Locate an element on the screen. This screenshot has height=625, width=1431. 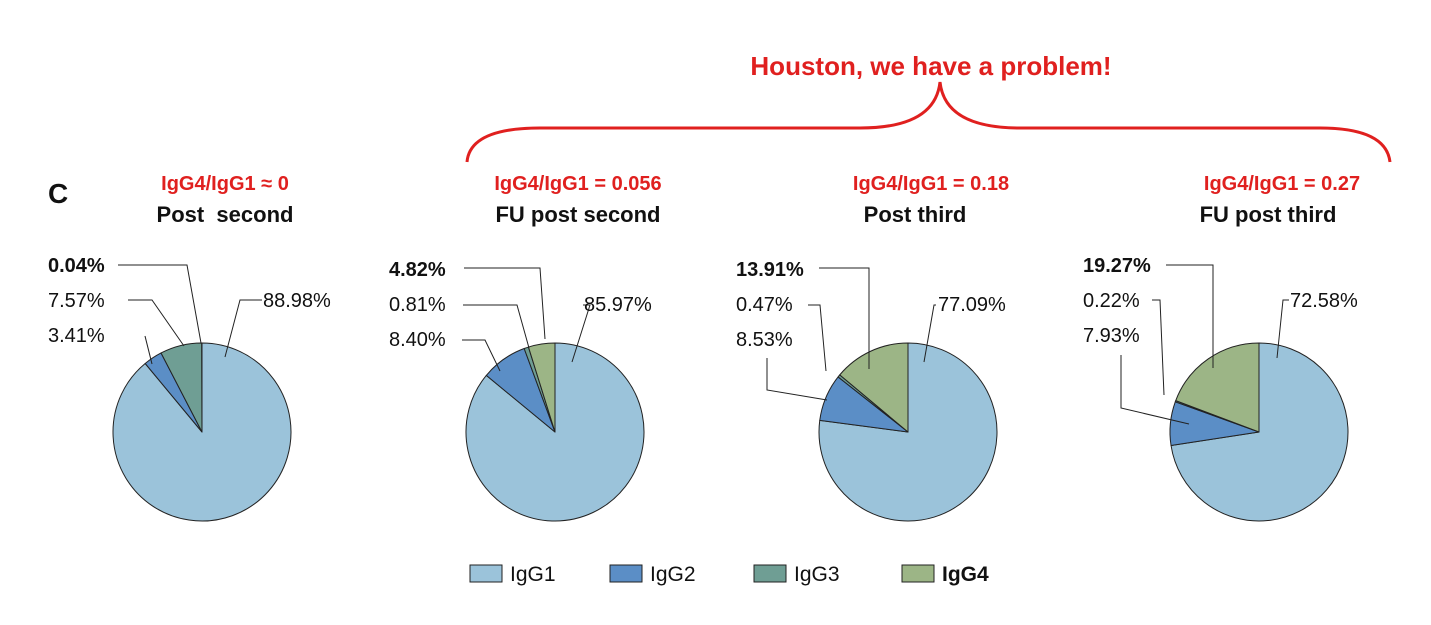
slice-igg1 is located at coordinates (1259, 432).